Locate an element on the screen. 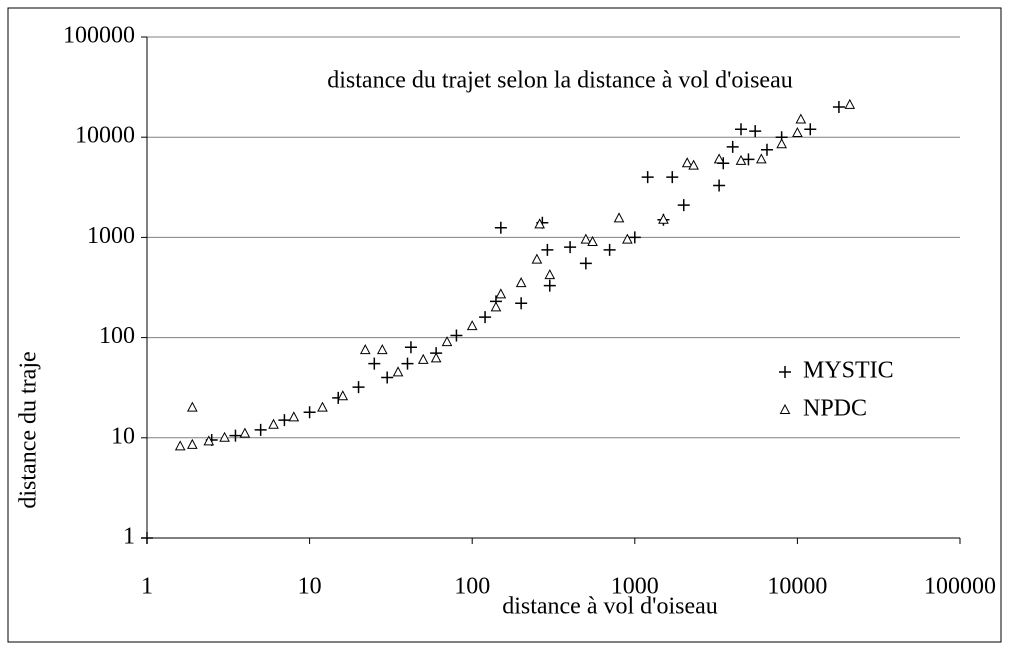 This screenshot has width=1009, height=650. y-tick-label: 10 is located at coordinates (123, 436).